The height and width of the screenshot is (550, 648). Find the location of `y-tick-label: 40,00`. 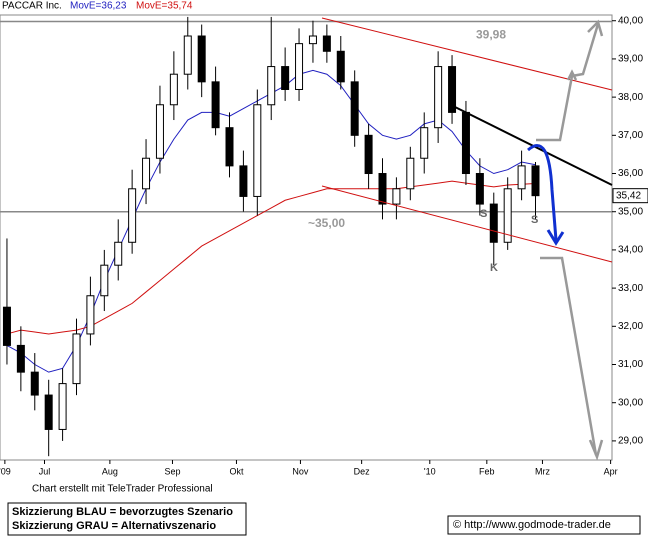

y-tick-label: 40,00 is located at coordinates (630, 20).